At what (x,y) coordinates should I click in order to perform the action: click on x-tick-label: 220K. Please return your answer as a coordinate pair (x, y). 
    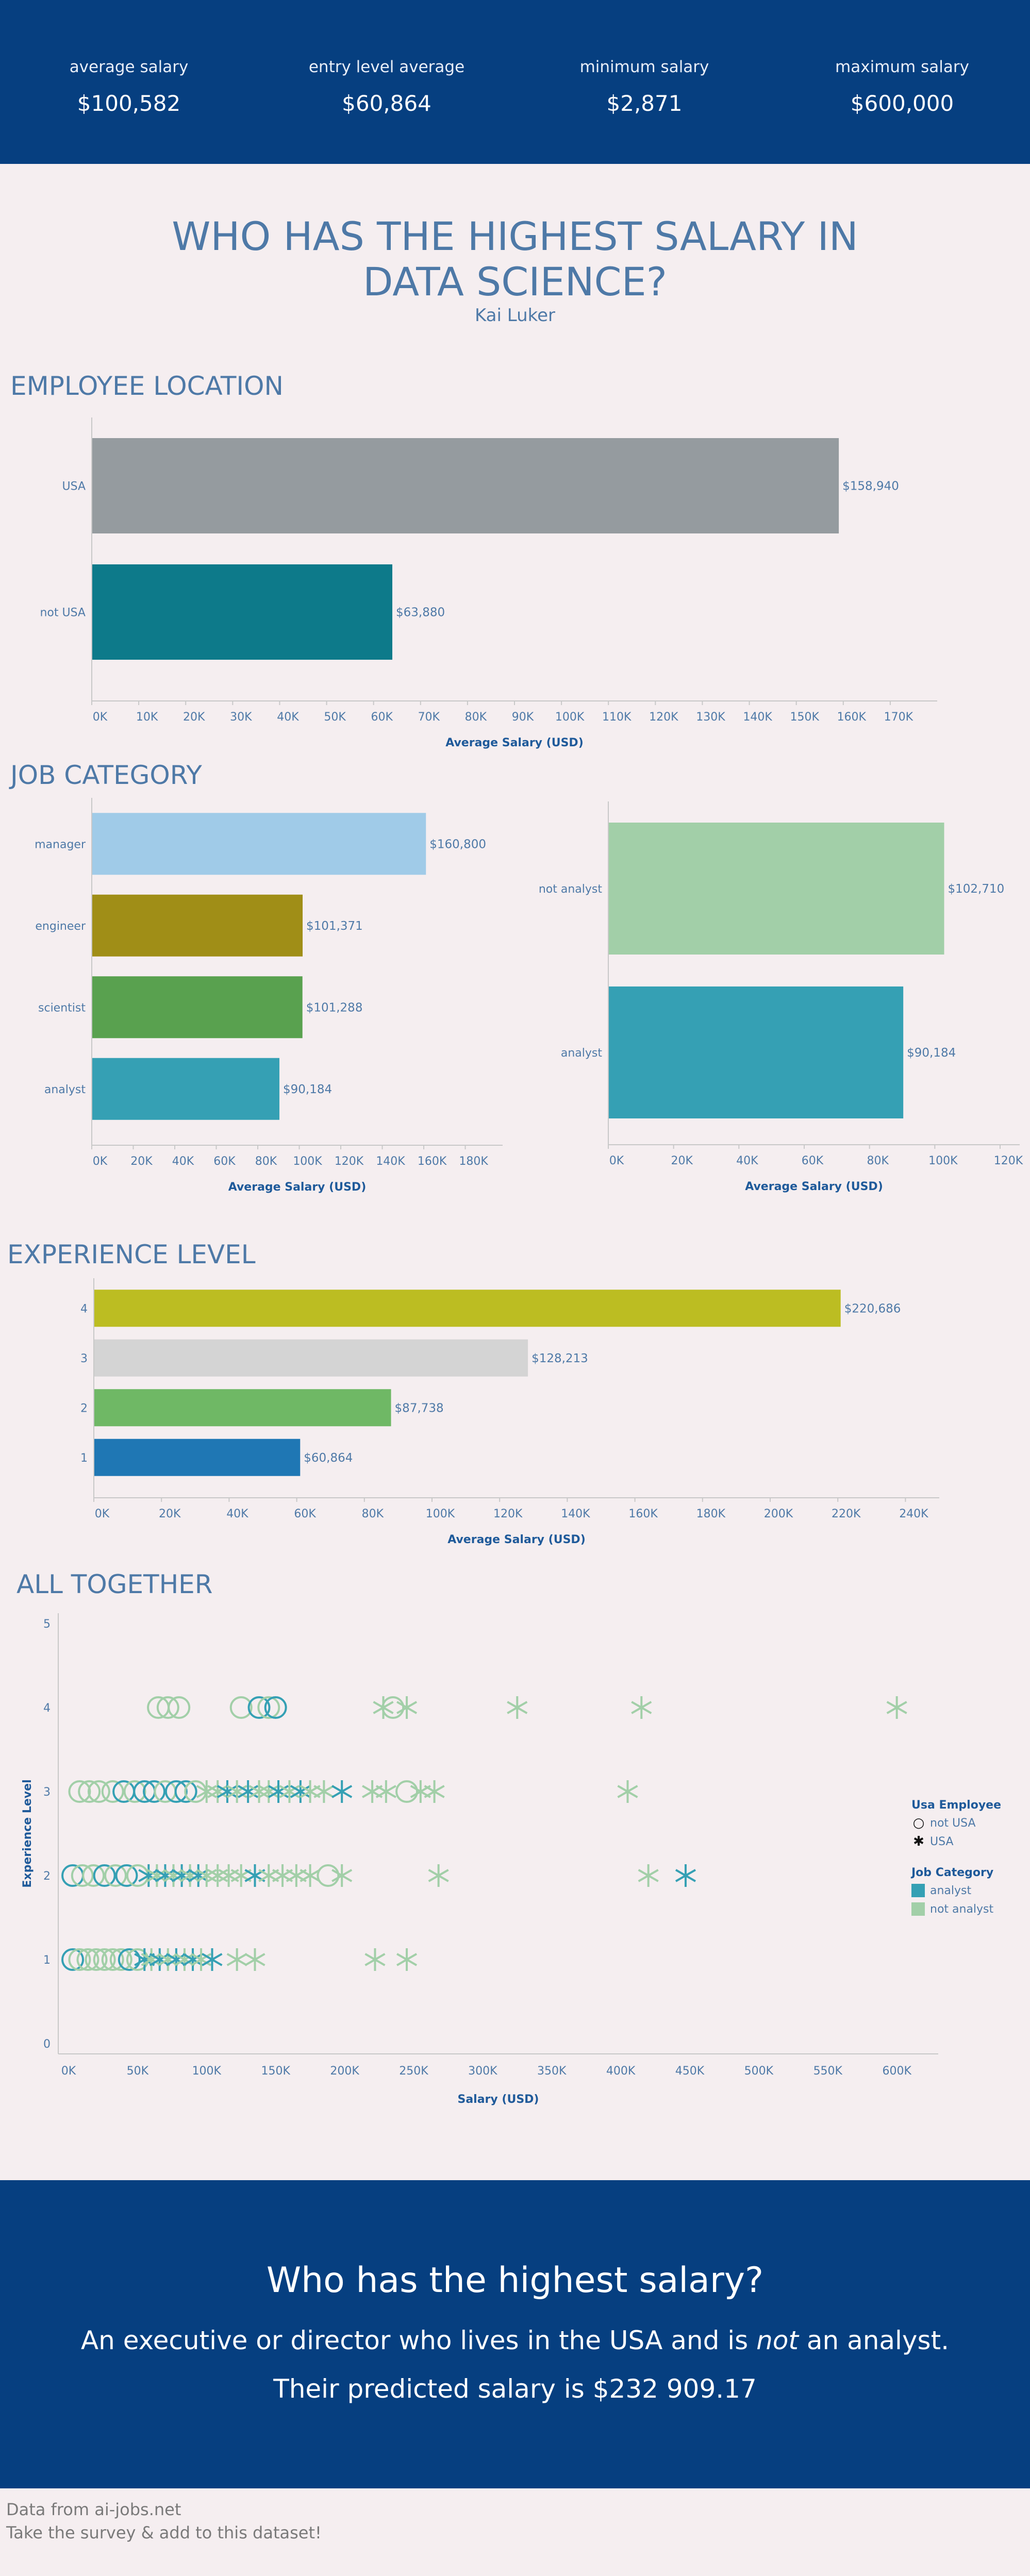
    Looking at the image, I should click on (846, 1514).